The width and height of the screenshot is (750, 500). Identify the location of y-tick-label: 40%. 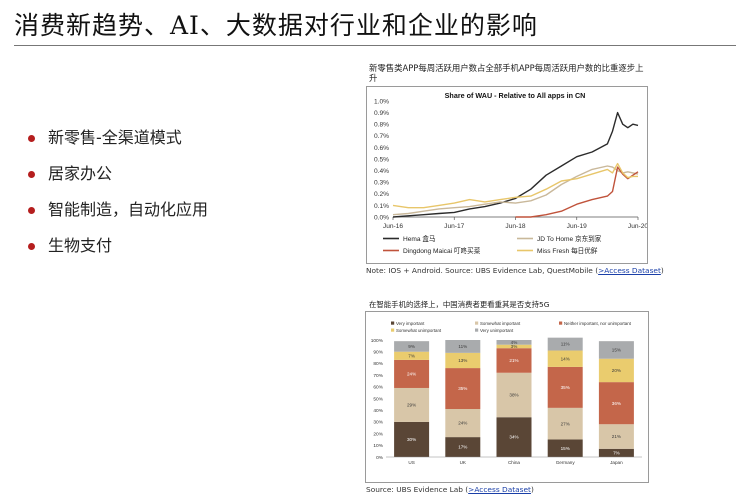
(378, 411).